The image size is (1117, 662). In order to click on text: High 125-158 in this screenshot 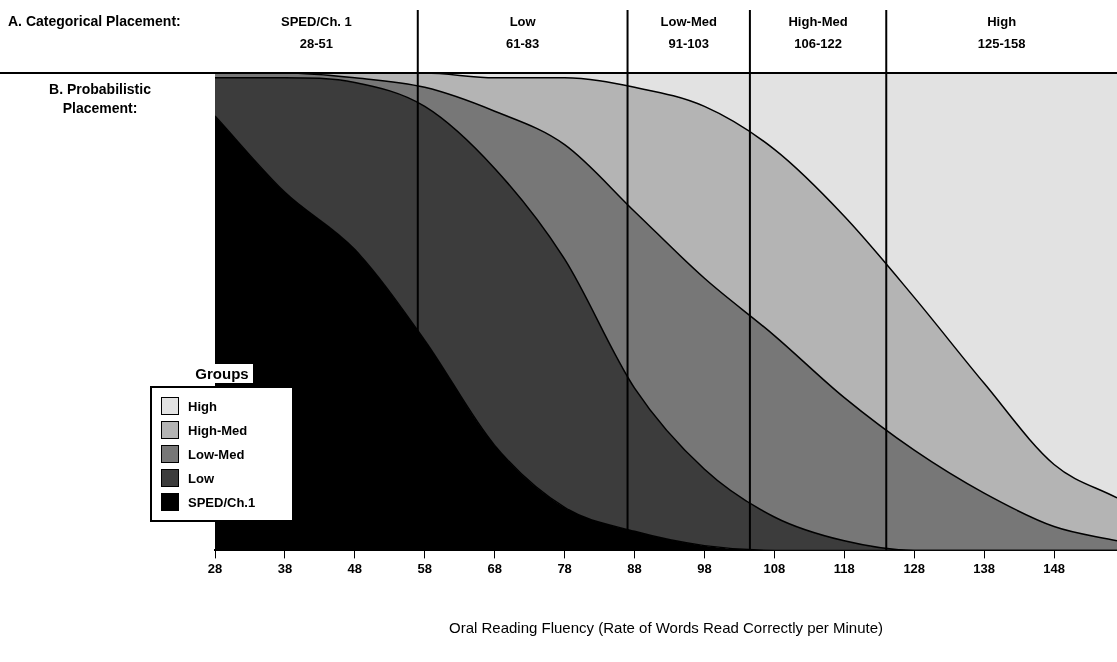, I will do `click(1001, 32)`.